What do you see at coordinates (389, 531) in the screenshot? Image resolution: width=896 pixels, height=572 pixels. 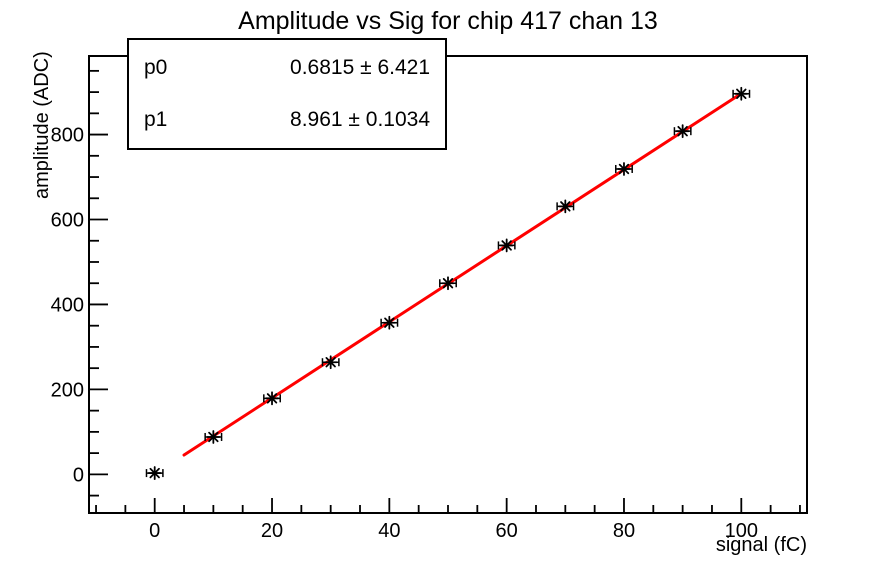 I see `x-tick-label: 40` at bounding box center [389, 531].